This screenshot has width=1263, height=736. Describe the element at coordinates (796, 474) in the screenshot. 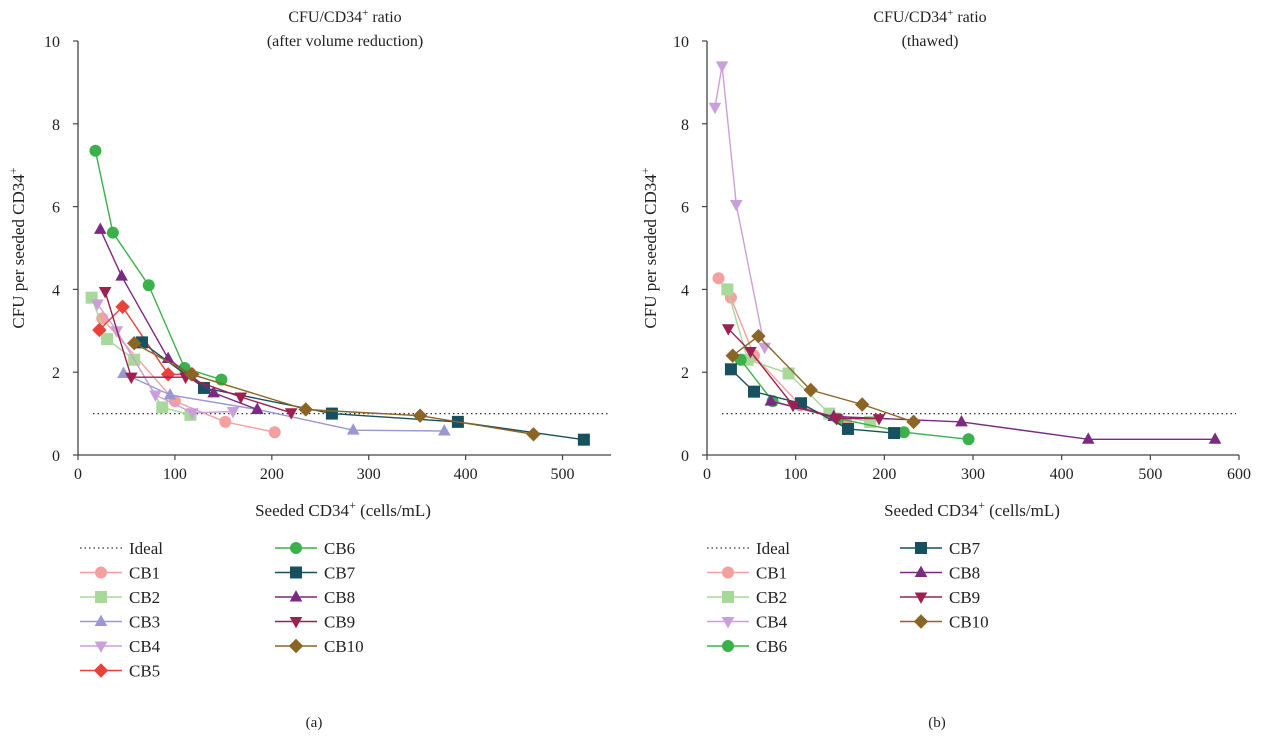

I see `x-tick-label: 100` at that location.